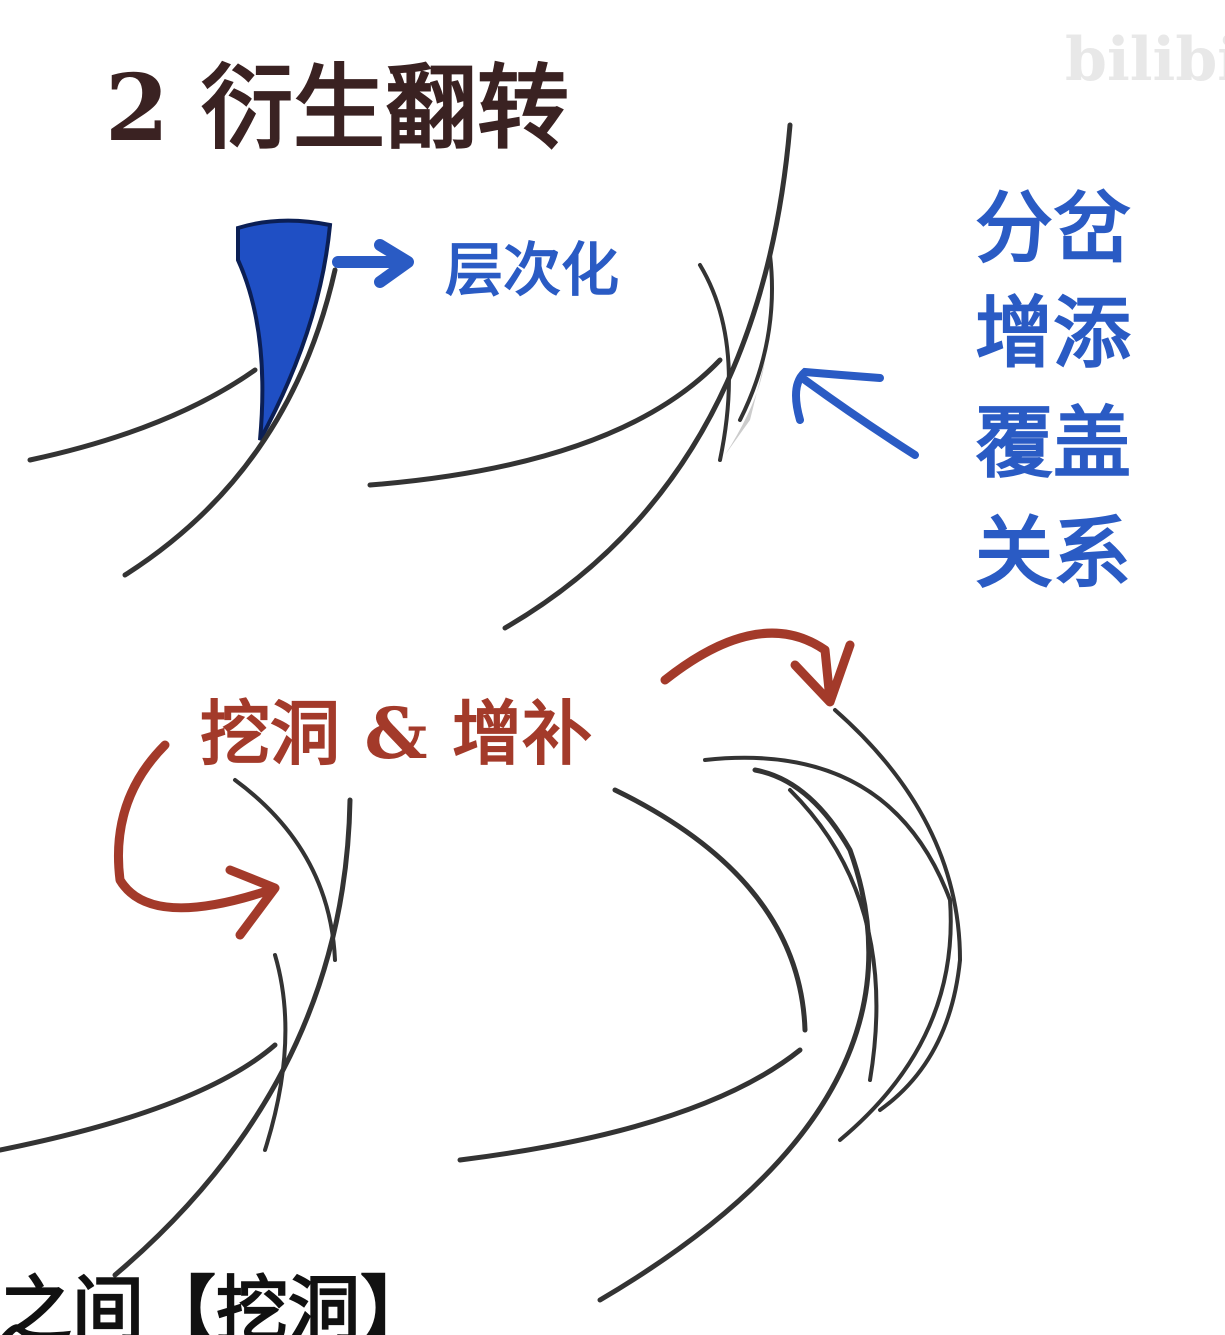 The image size is (1225, 1335). Describe the element at coordinates (216, 1301) in the screenshot. I see `subtitle: 之间【挖洞】` at that location.